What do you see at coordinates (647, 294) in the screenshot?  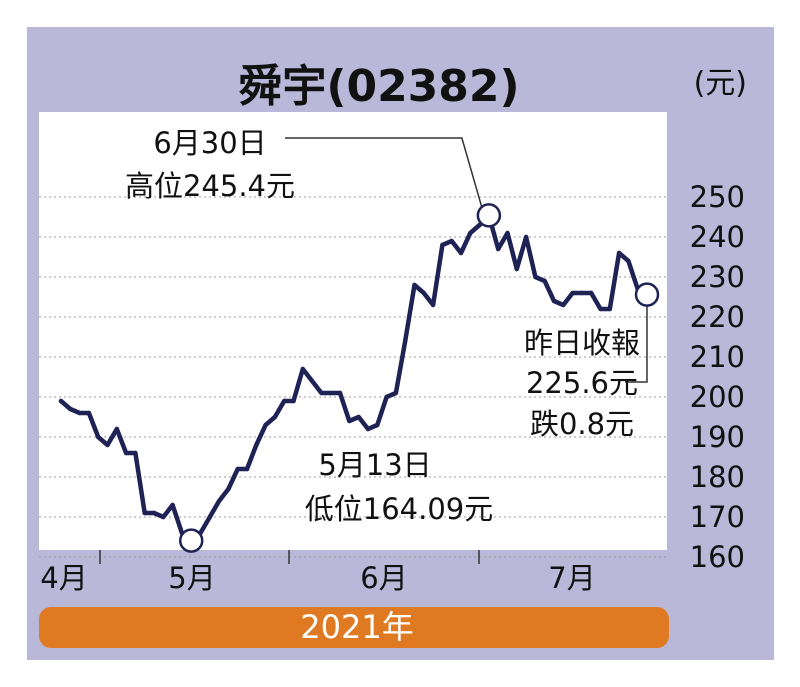 I see `close-marker` at bounding box center [647, 294].